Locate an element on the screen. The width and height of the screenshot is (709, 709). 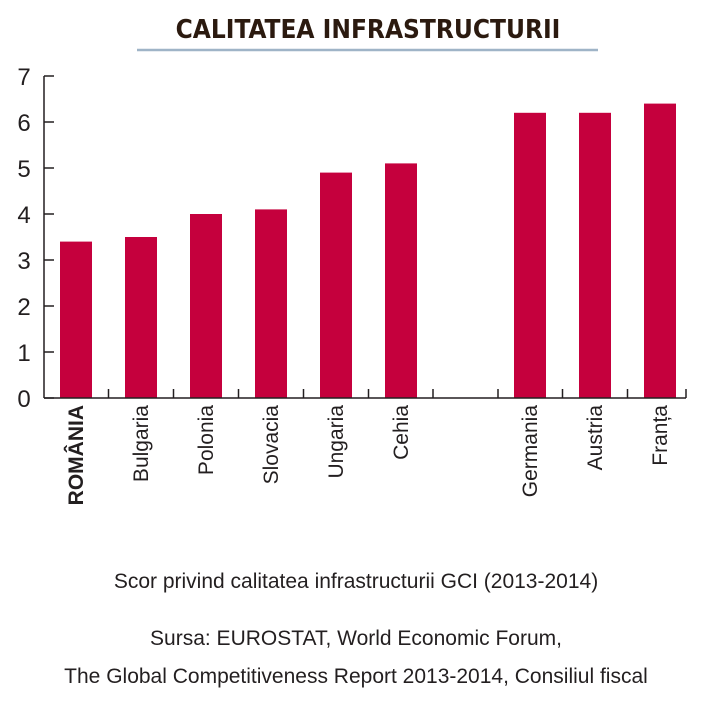
source-line-1: Sursa: EUROSTAT, World Economic Forum, is located at coordinates (356, 638).